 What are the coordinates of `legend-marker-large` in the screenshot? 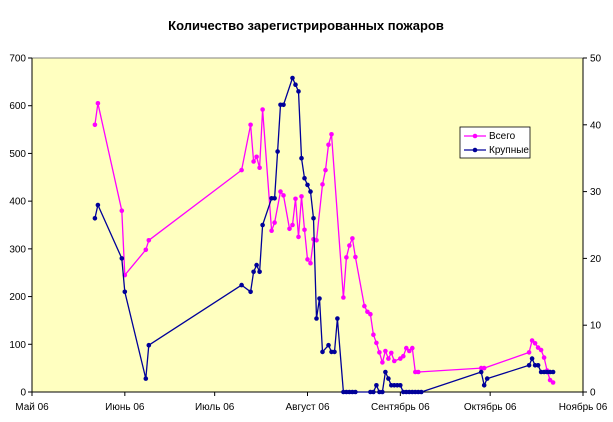 It's located at (475, 150).